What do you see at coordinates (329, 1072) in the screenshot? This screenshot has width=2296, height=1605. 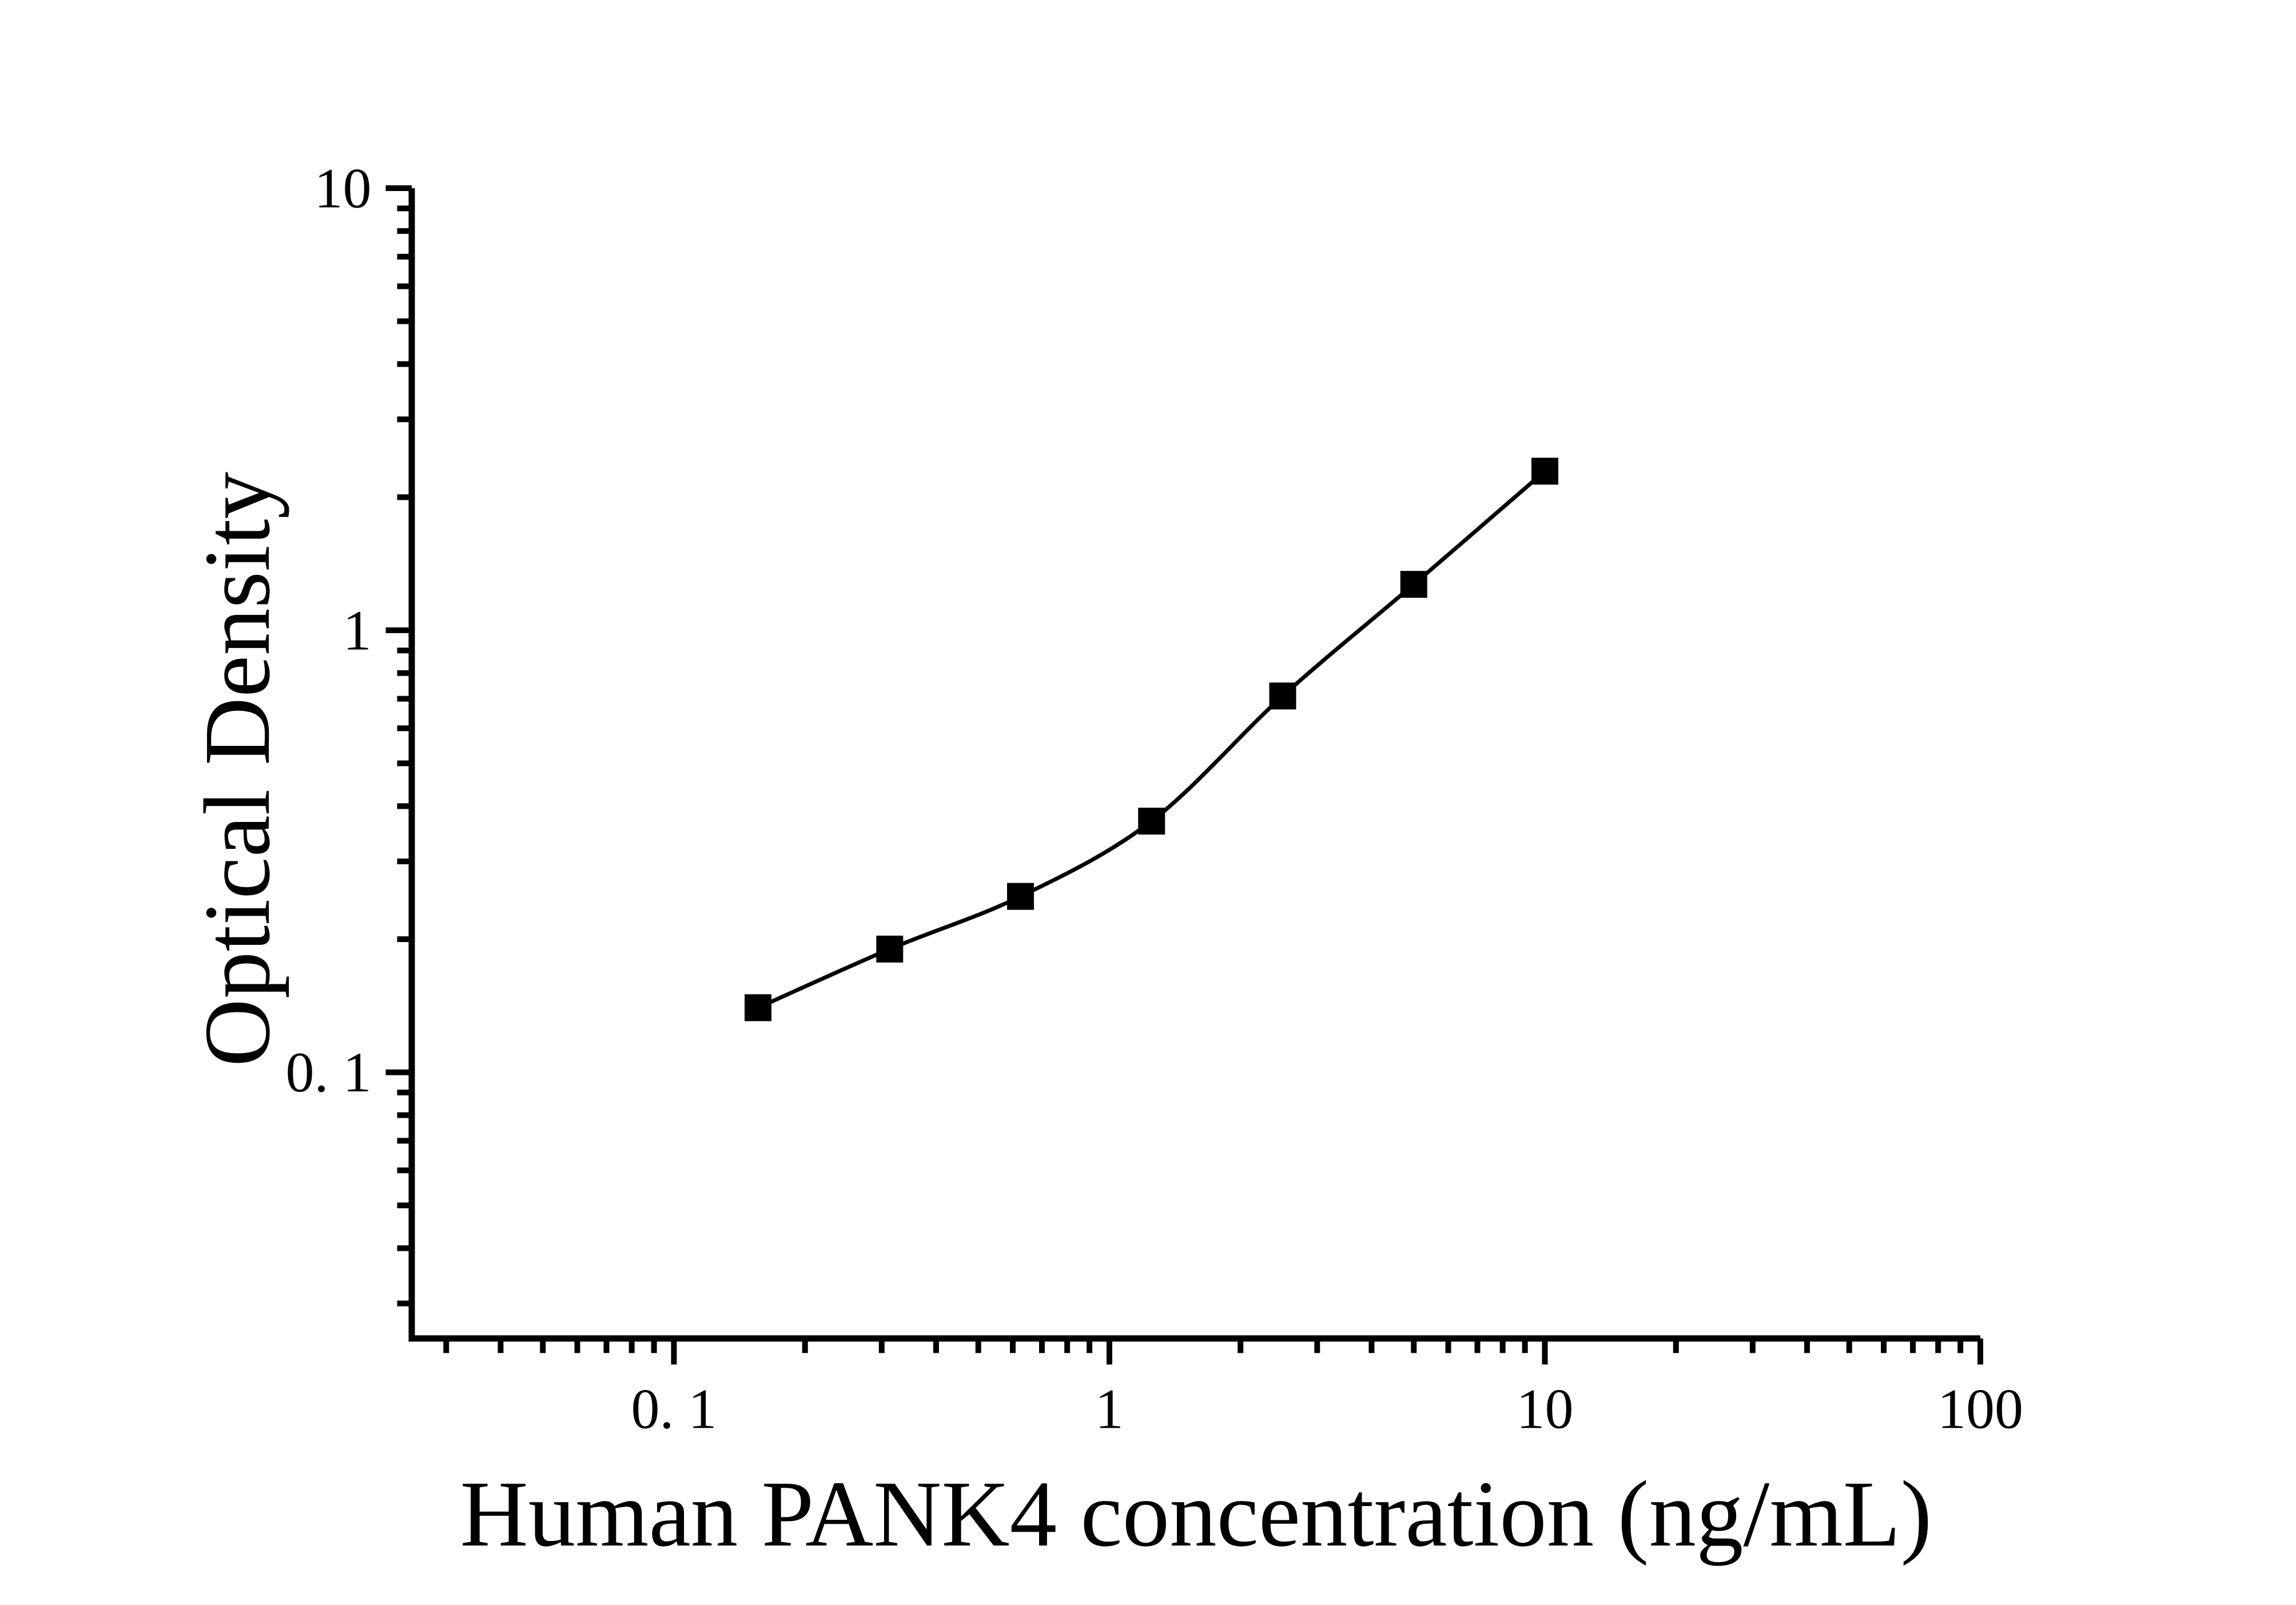 I see `y-tick-label: 0. 1` at bounding box center [329, 1072].